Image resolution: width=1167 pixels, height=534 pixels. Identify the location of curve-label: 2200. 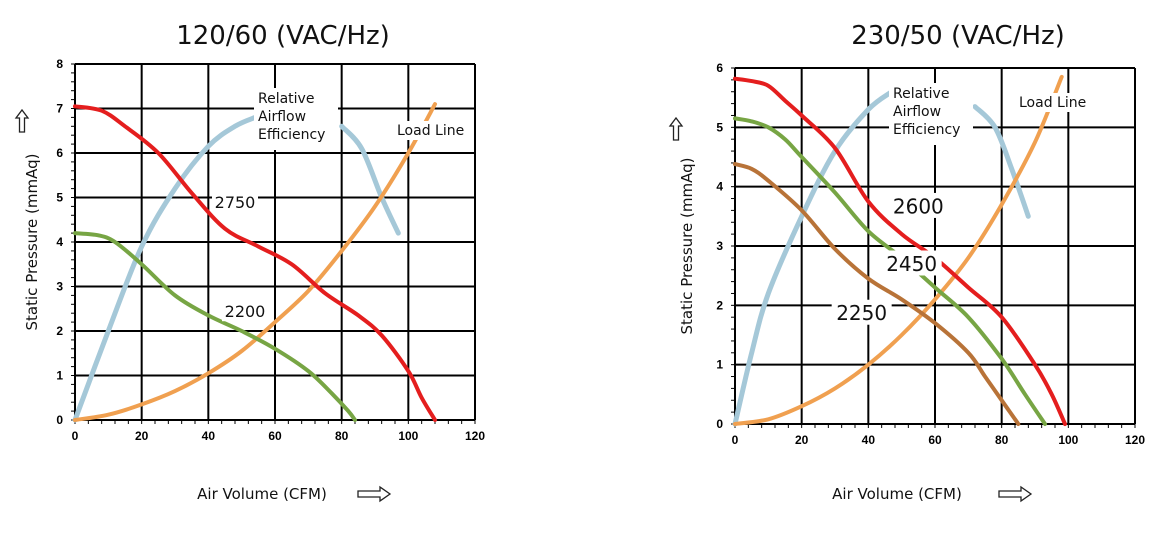
(245, 311).